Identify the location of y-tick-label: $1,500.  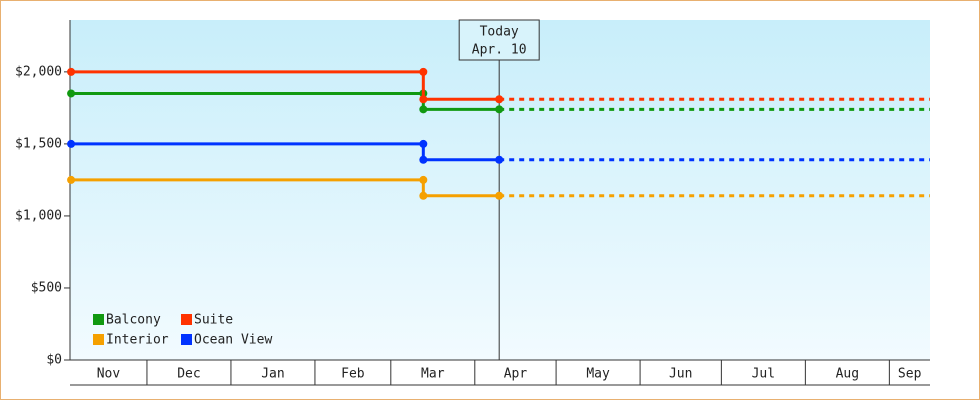
(38, 143).